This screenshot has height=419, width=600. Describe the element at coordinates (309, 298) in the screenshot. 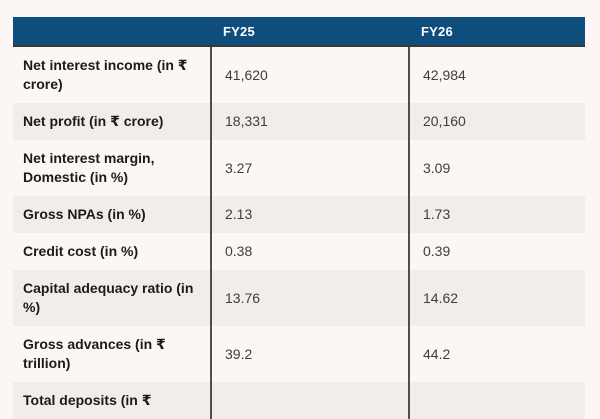

I see `cell-fy25: 13.76` at that location.